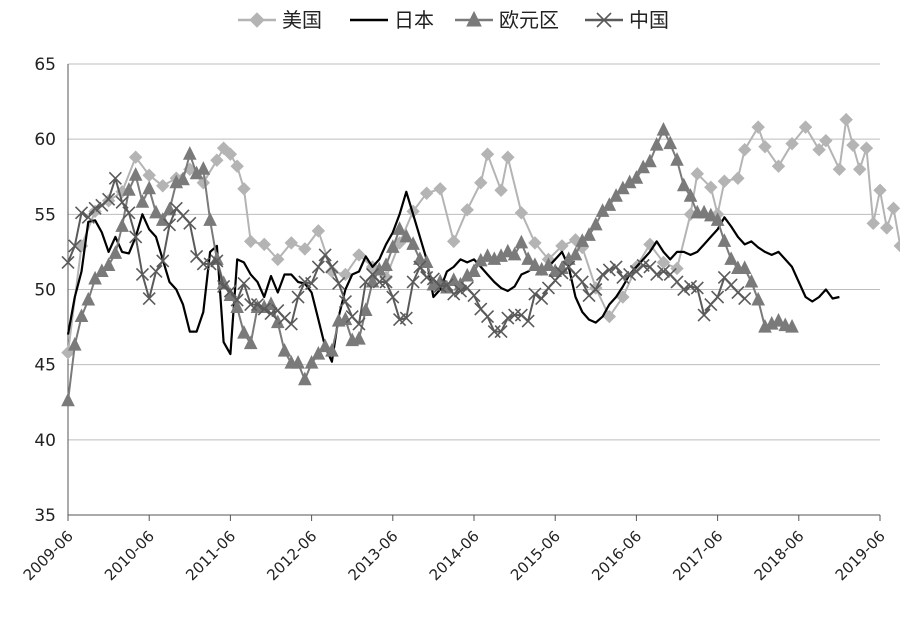  What do you see at coordinates (529, 20) in the screenshot?
I see `legend-label: 欧元区` at bounding box center [529, 20].